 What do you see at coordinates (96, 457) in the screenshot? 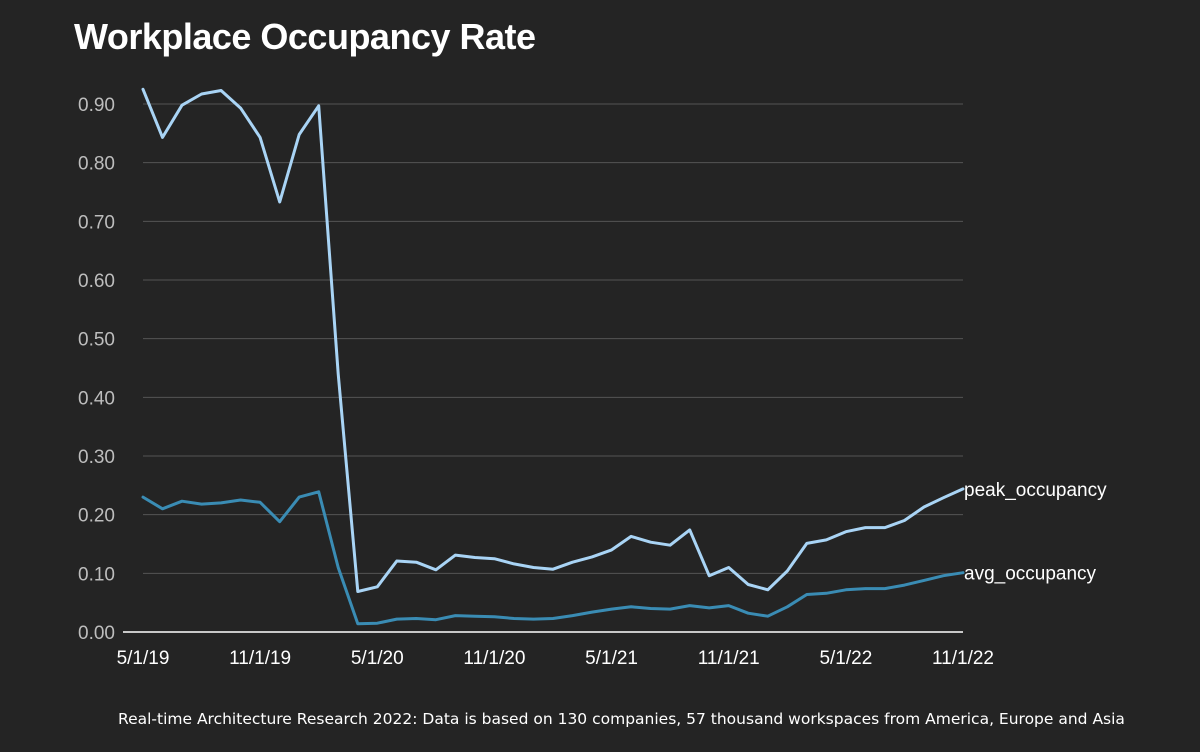
I see `y-tick-label: 0.30` at bounding box center [96, 457].